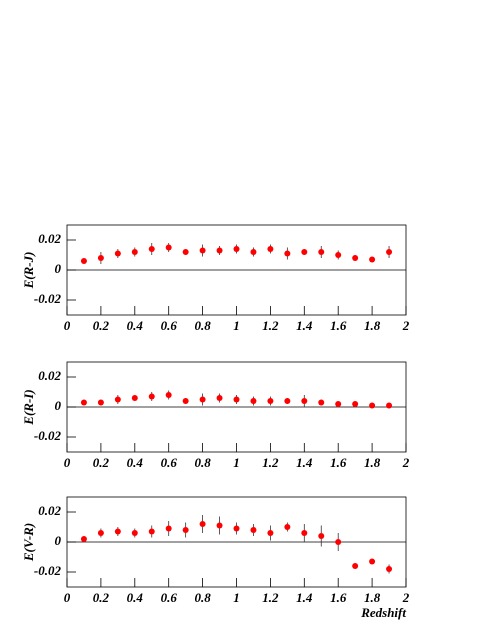 Image resolution: width=488 pixels, height=632 pixels. Describe the element at coordinates (28, 407) in the screenshot. I see `y-axis-label: E(R-I)` at that location.